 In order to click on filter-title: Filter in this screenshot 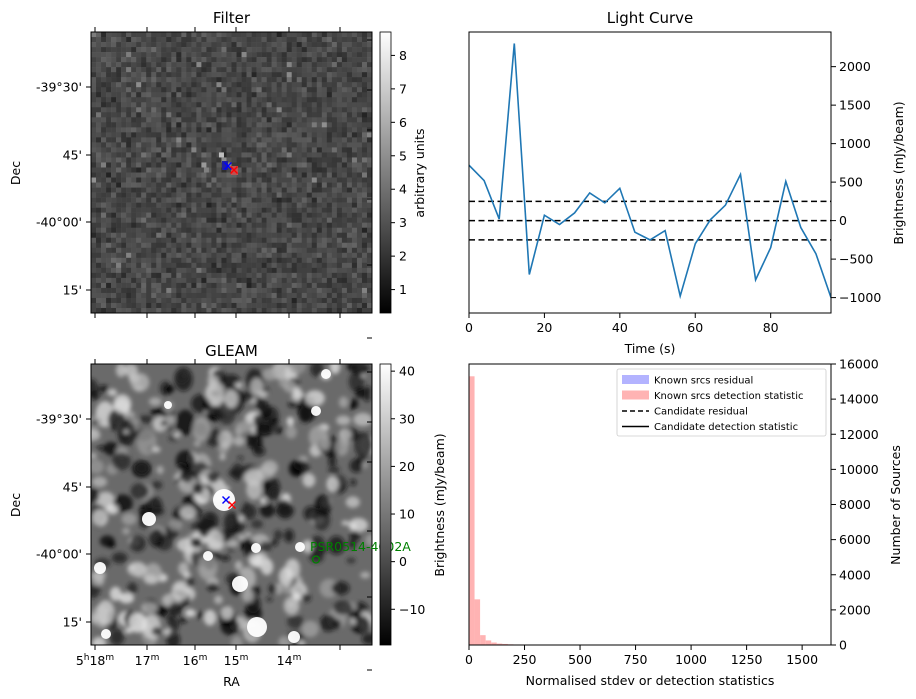, I will do `click(232, 18)`.